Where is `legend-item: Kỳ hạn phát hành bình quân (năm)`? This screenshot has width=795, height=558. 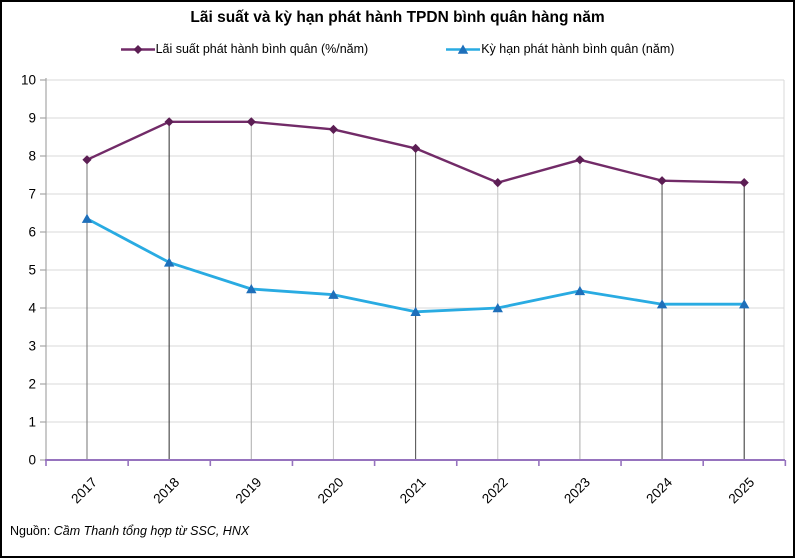 legend-item: Kỳ hạn phát hành bình quân (năm) is located at coordinates (560, 49).